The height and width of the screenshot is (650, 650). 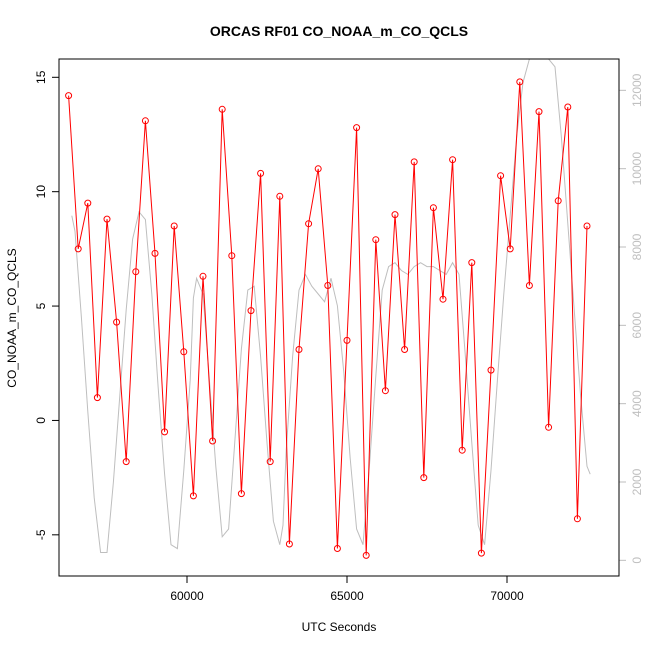 I want to click on x-tick-label: 70000, so click(x=507, y=596).